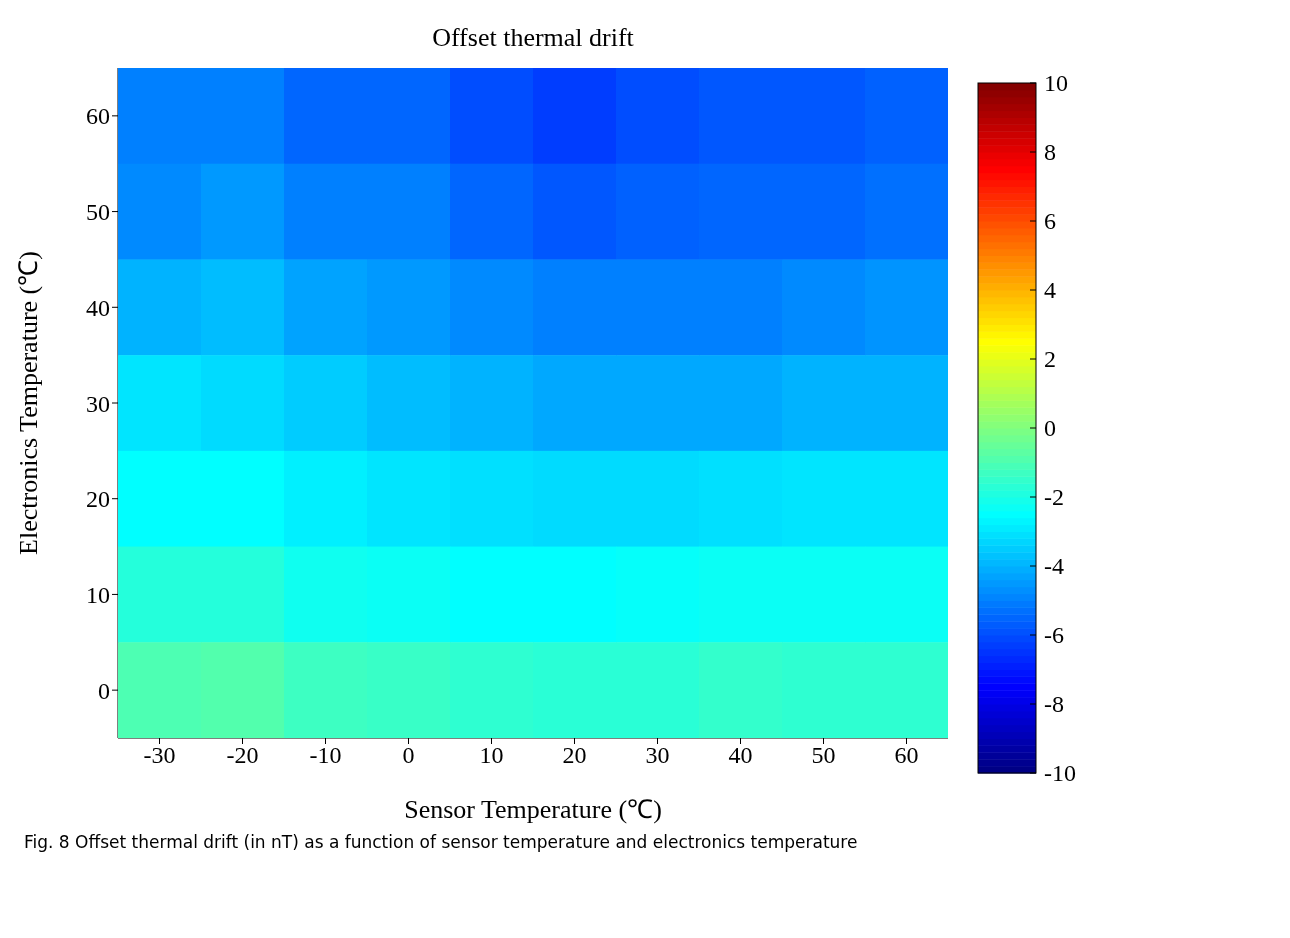 The height and width of the screenshot is (938, 1290). What do you see at coordinates (1054, 704) in the screenshot?
I see `color-bar-label: -8` at bounding box center [1054, 704].